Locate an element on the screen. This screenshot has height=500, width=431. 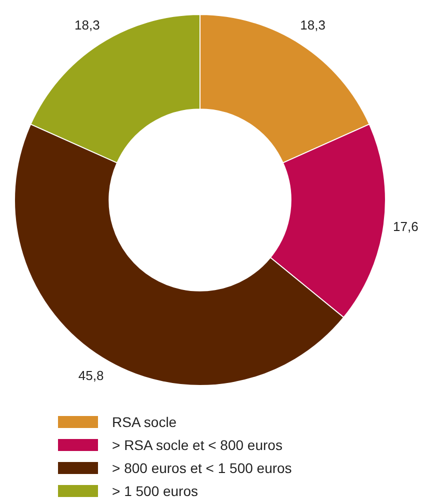
legend-label: RSA socle is located at coordinates (144, 422).